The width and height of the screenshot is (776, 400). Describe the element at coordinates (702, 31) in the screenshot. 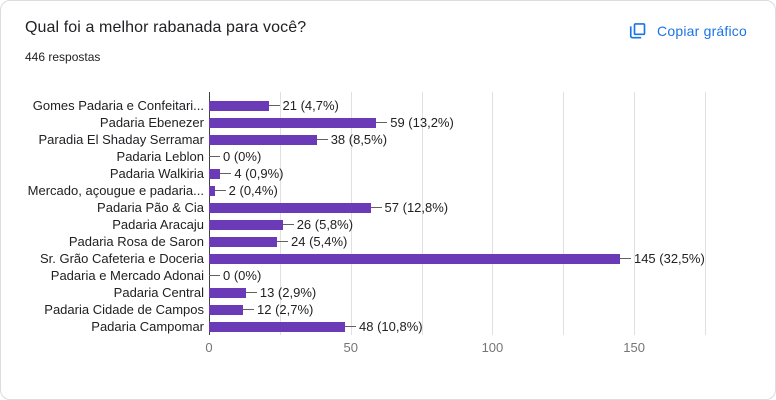

I see `copy-chart-label: Copiar gráfico` at that location.